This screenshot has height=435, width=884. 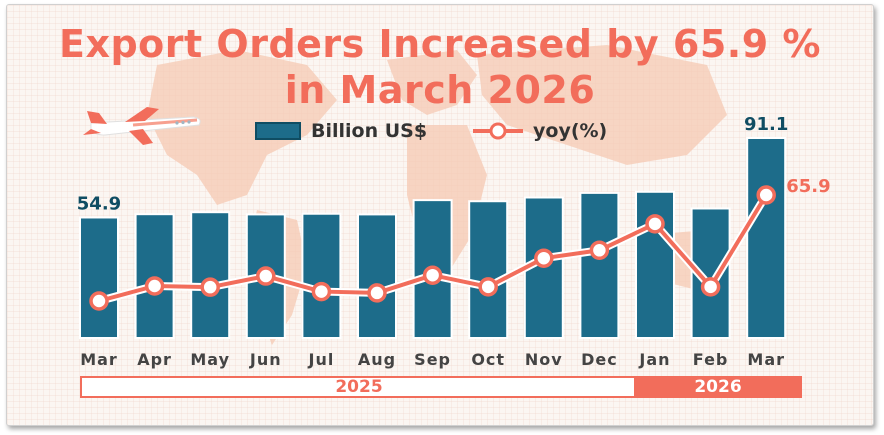 I want to click on x-tick-label: Nov, so click(x=544, y=359).